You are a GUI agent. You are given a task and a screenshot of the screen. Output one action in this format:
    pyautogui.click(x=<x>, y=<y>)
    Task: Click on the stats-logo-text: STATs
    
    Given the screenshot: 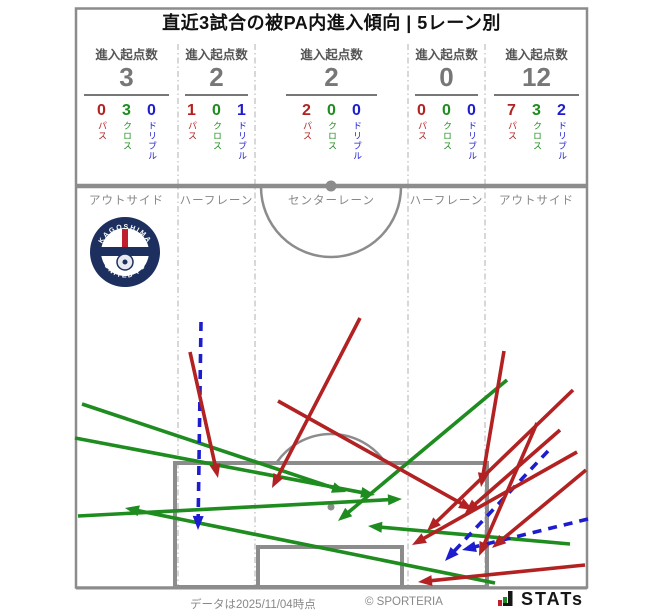 What is the action you would take?
    pyautogui.click(x=552, y=599)
    